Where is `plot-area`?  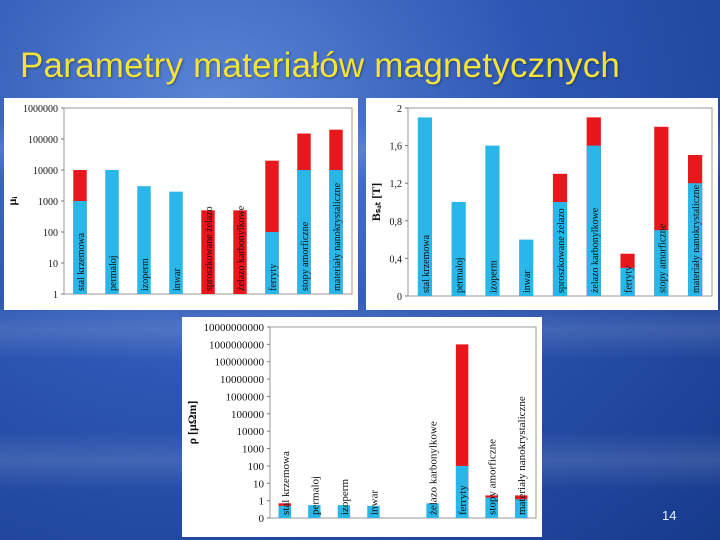
plot-area is located at coordinates (403, 422).